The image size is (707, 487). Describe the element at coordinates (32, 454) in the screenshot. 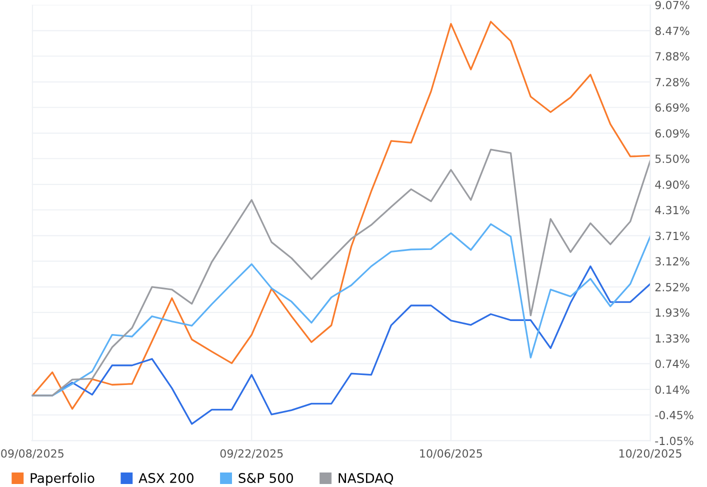

I see `x-tick-label: 09/08/2025` at that location.